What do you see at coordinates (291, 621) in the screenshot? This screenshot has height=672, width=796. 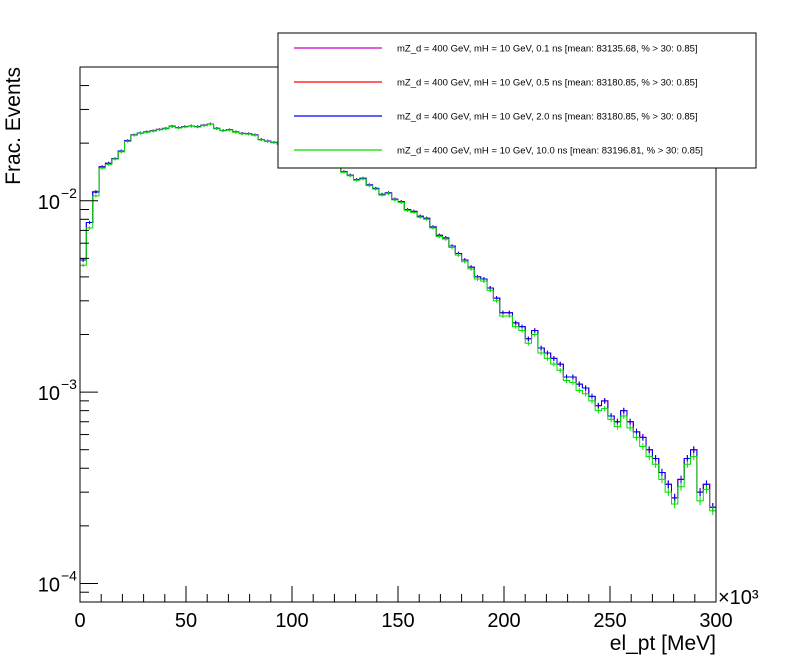 I see `x-tick-label: 100` at bounding box center [291, 621].